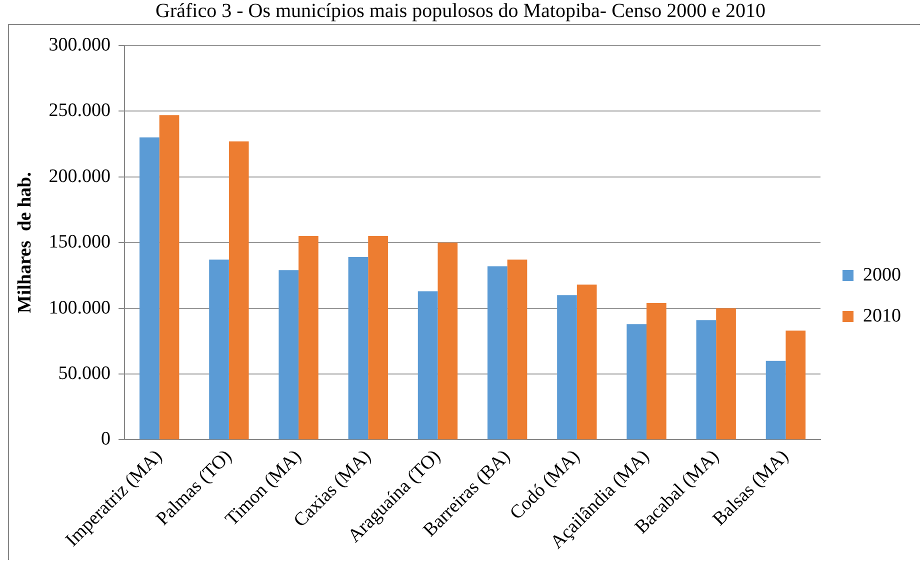 The image size is (921, 561). What do you see at coordinates (79, 111) in the screenshot?
I see `y-tick-label: 250.000` at bounding box center [79, 111].